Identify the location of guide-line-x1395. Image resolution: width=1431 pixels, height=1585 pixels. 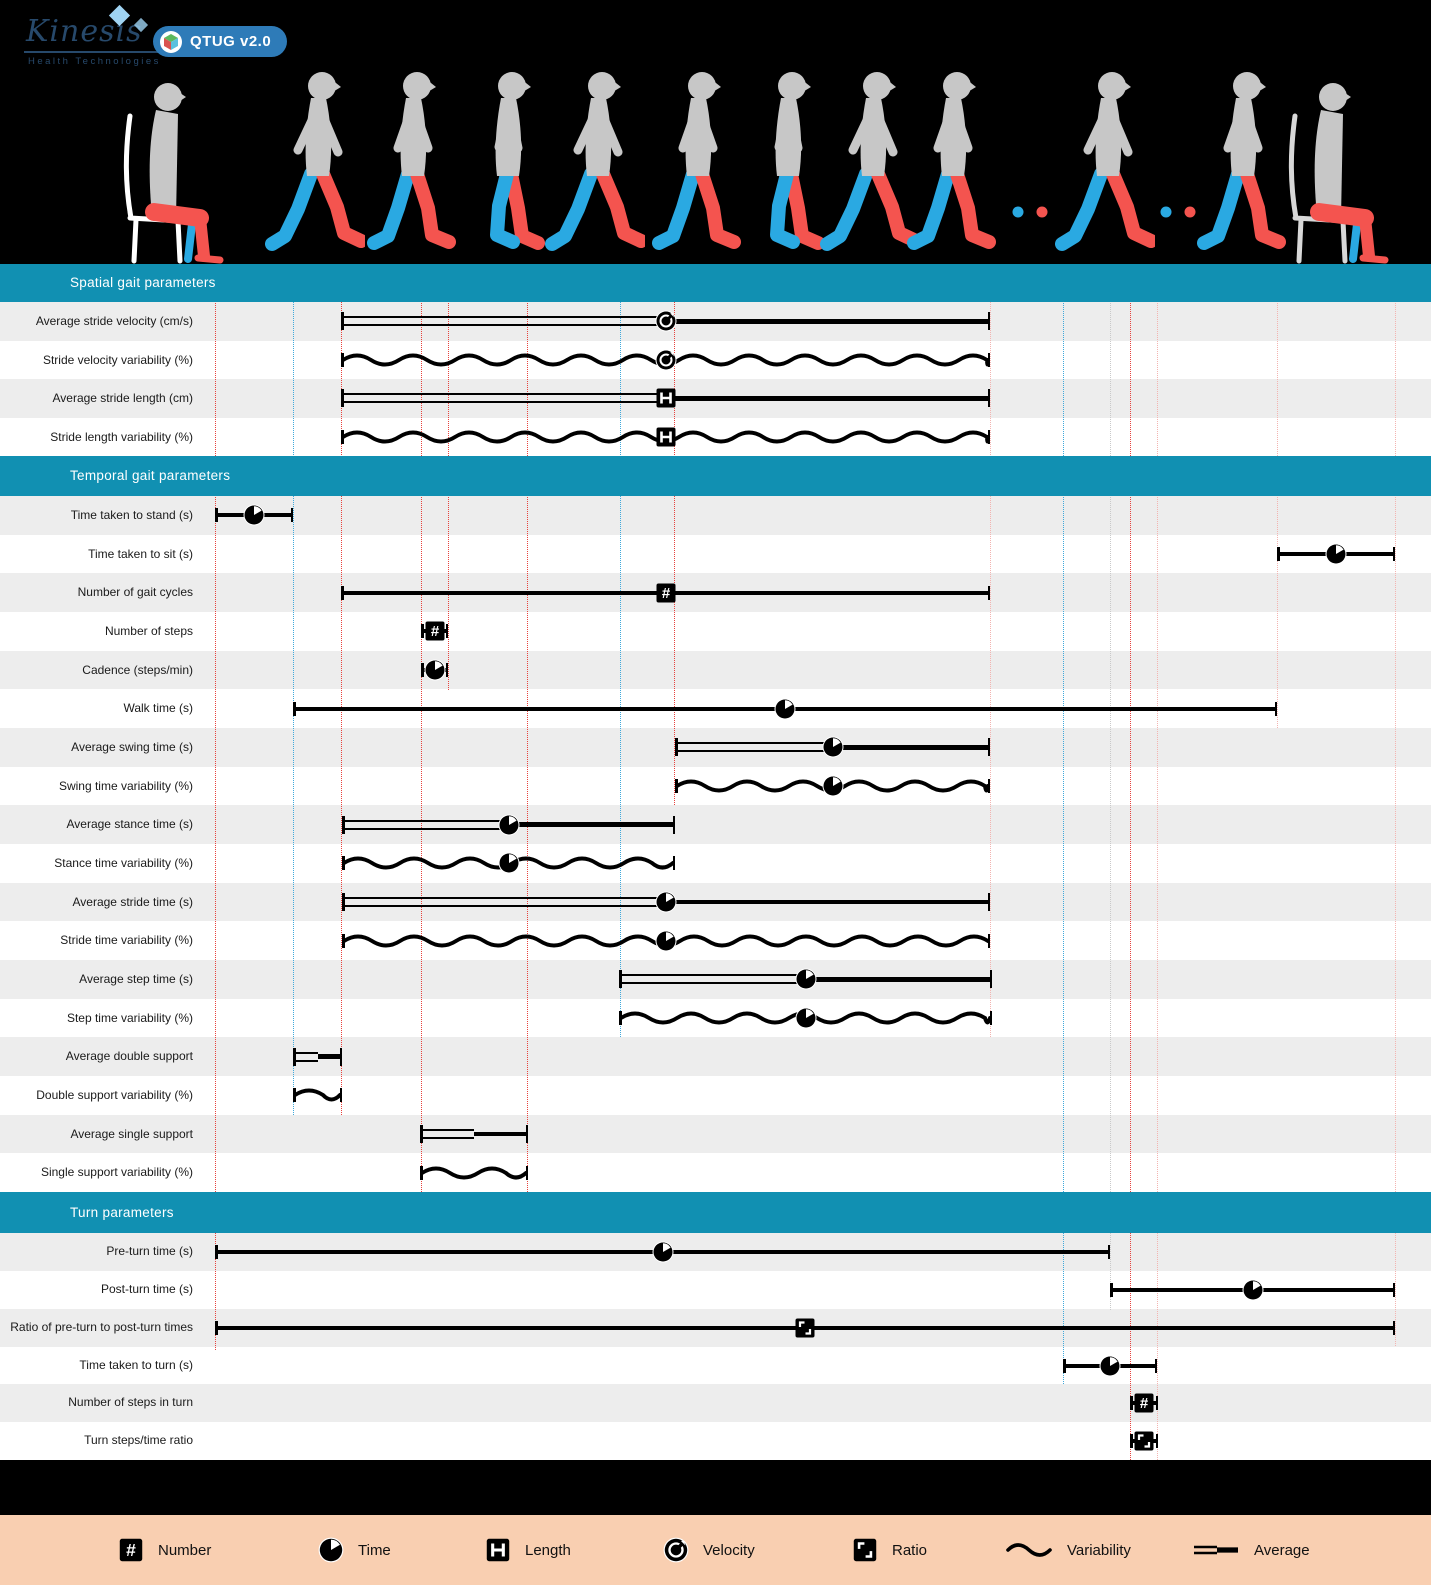
(1395, 805).